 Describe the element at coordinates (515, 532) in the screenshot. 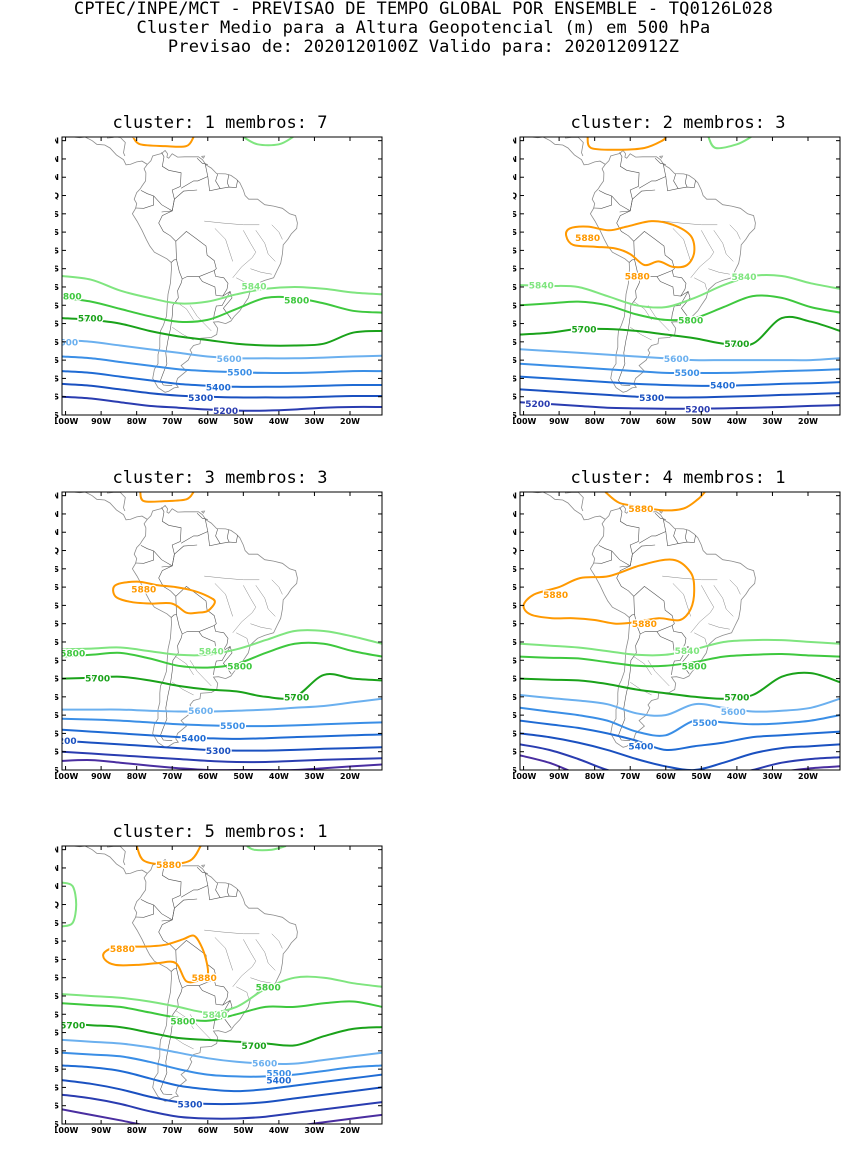

I see `lat-label: 5N` at that location.